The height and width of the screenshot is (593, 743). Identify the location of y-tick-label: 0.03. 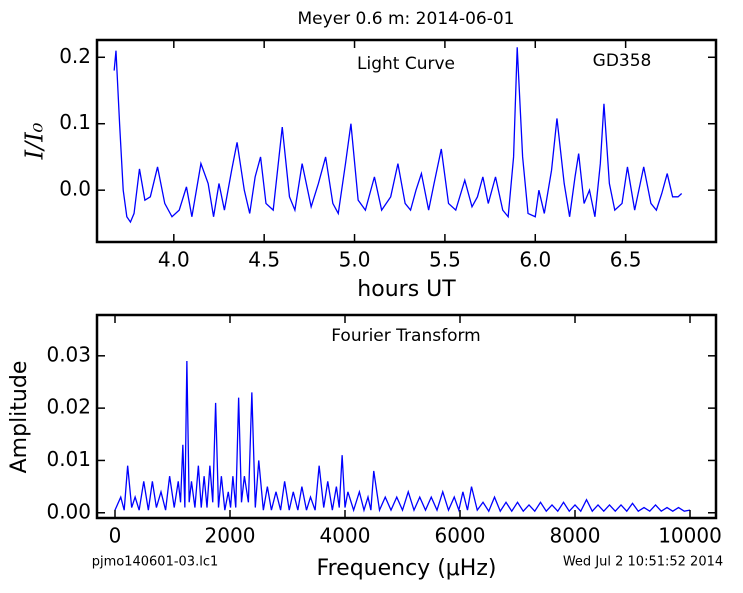
(68, 354).